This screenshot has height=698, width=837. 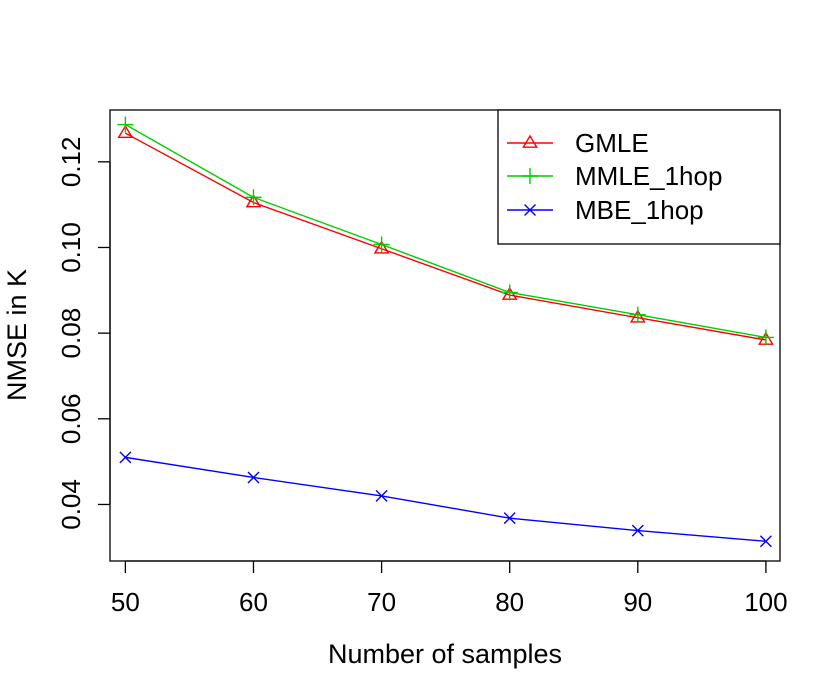 What do you see at coordinates (449, 588) in the screenshot?
I see `x-axis: 50 60 70 80 90 100` at bounding box center [449, 588].